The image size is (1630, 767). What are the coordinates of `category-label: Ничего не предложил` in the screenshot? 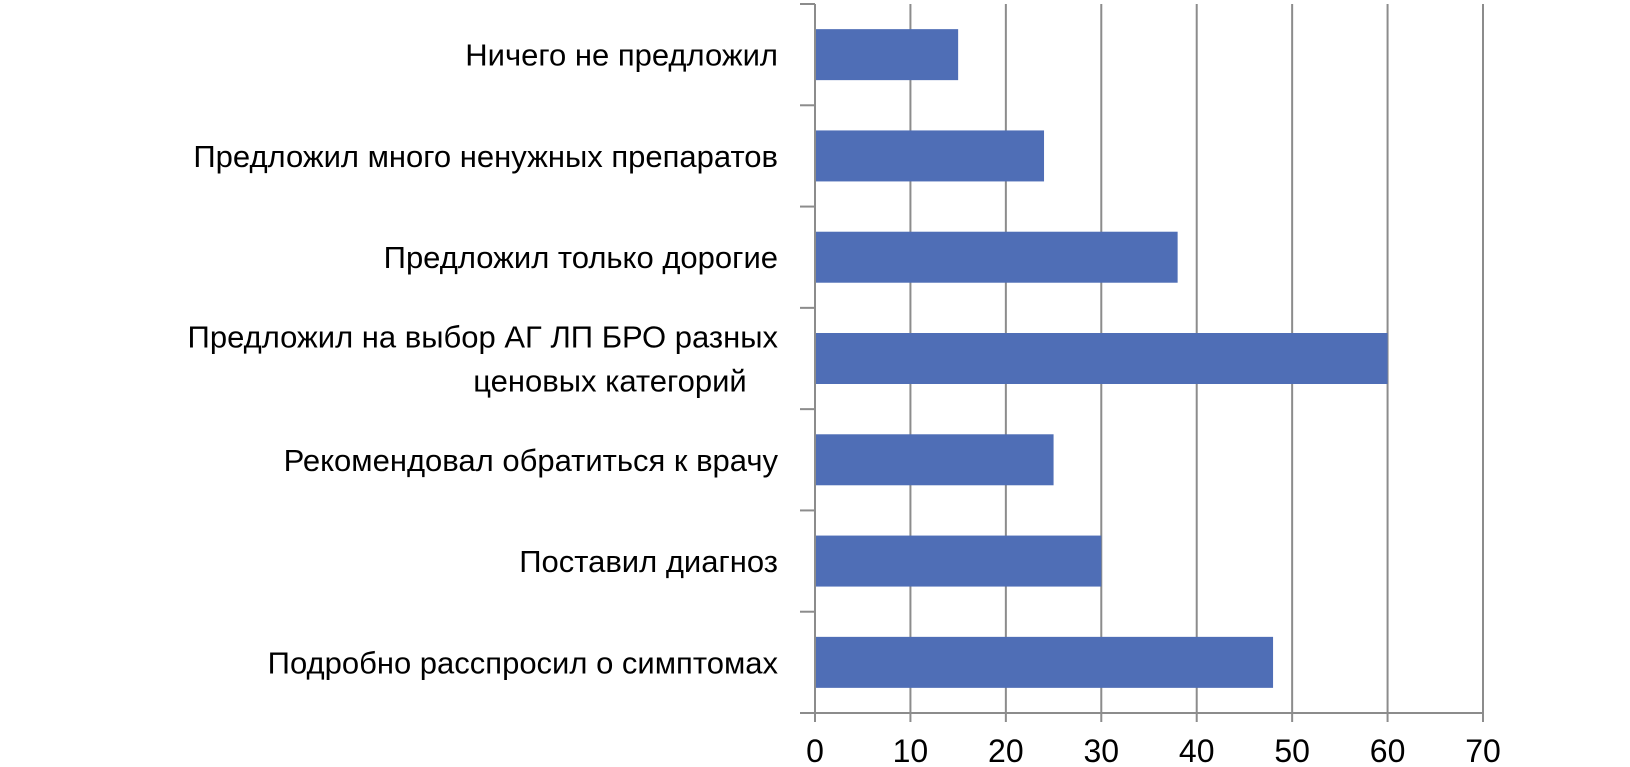 It's located at (621, 55).